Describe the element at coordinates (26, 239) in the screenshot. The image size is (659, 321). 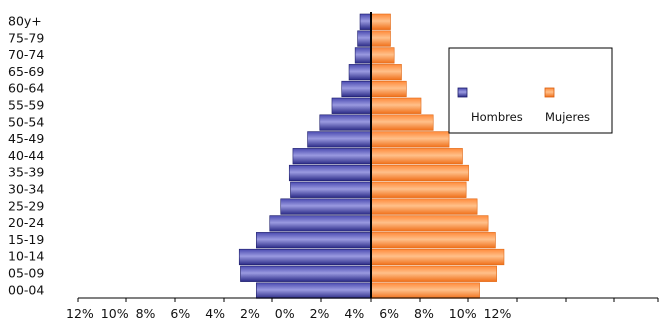
I see `y-tick-label-13: 15-19` at that location.